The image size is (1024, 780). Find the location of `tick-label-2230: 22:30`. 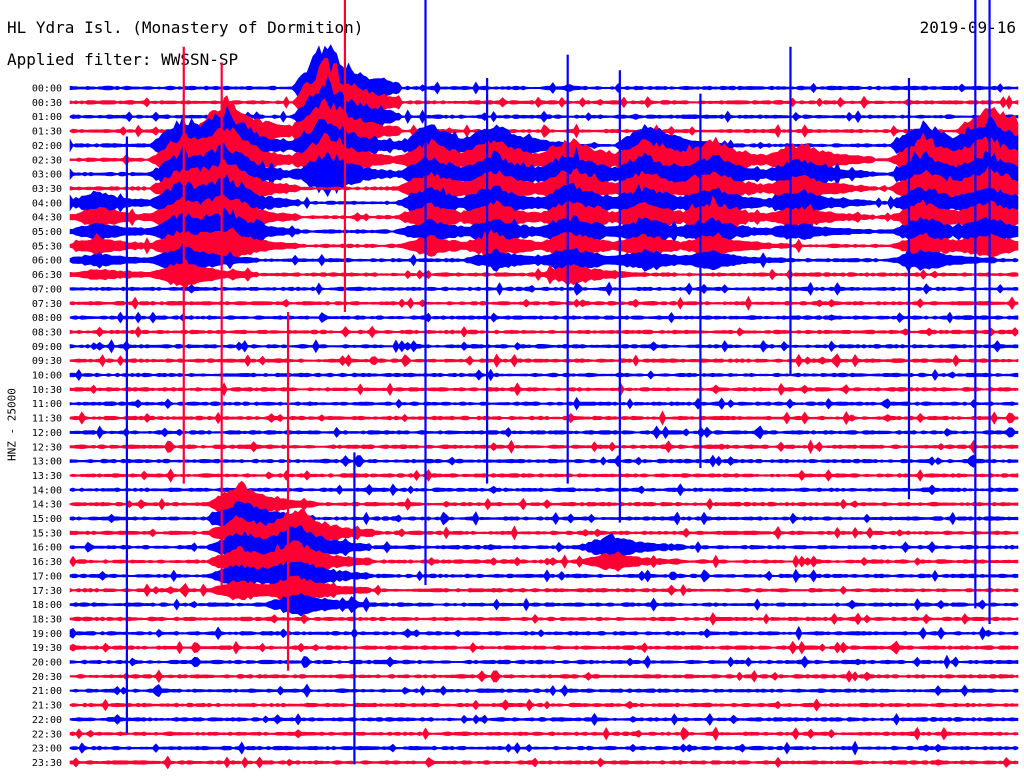

tick-label-2230: 22:30 is located at coordinates (47, 734).